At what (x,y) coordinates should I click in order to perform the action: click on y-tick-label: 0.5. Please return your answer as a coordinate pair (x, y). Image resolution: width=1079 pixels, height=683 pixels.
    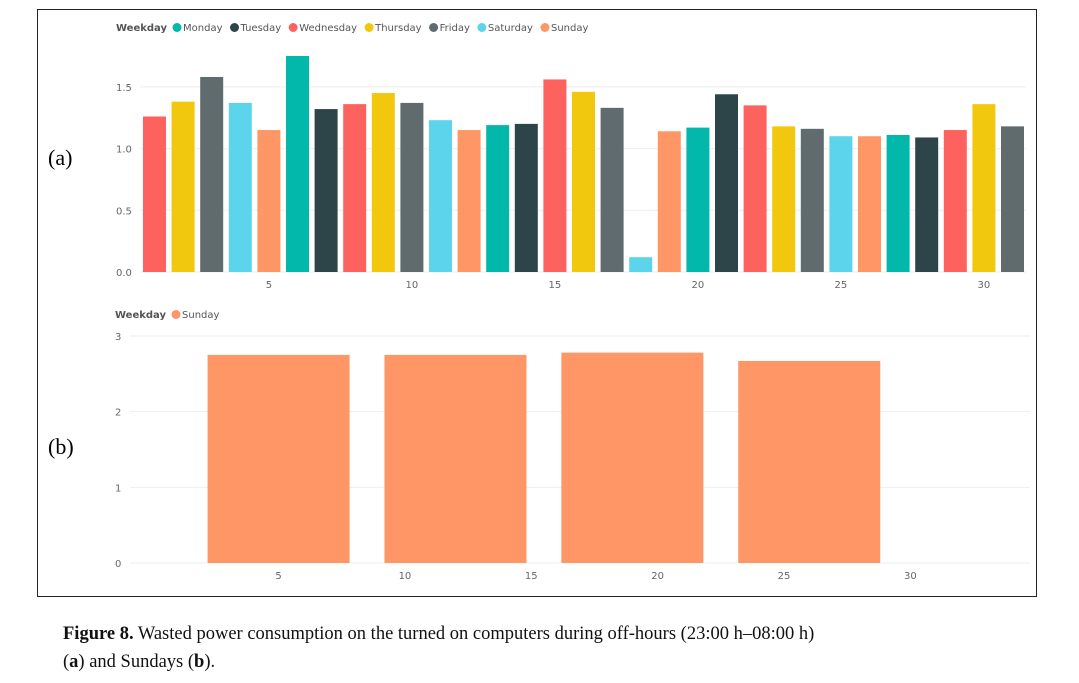
    Looking at the image, I should click on (124, 211).